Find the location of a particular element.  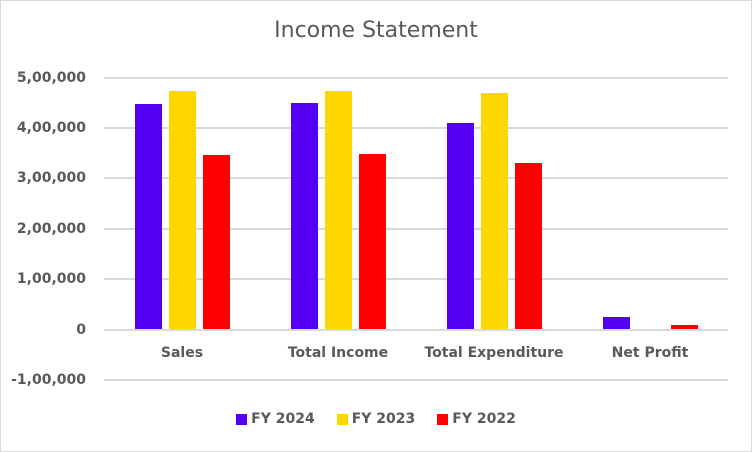

legend-item-fy2022: FY 2022 is located at coordinates (476, 419).